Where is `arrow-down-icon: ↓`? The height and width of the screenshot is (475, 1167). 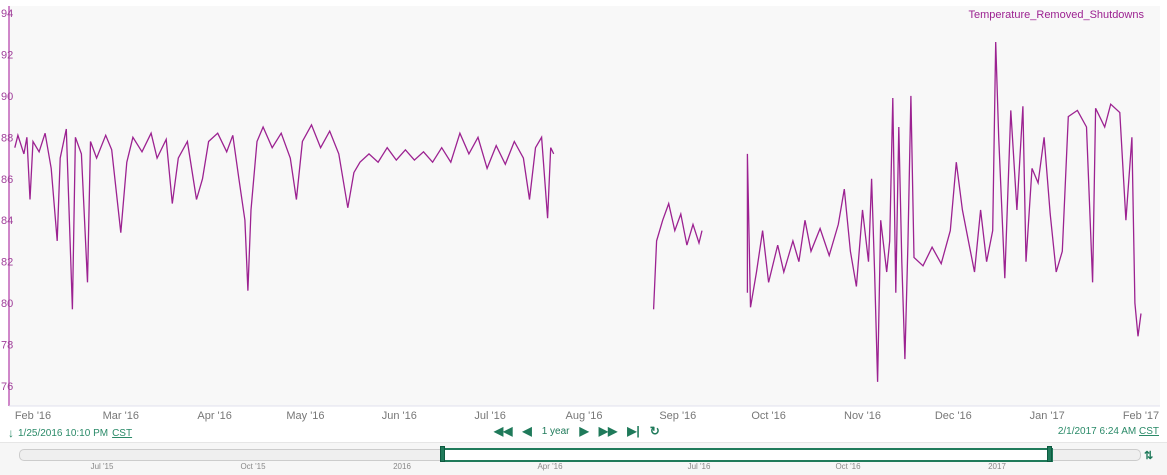
arrow-down-icon: ↓ is located at coordinates (11, 433).